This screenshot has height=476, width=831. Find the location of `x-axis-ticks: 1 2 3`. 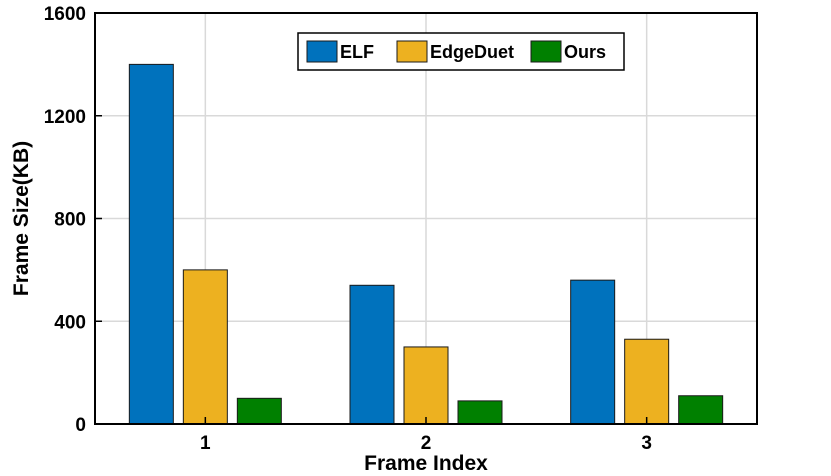

x-axis-ticks: 1 2 3 is located at coordinates (426, 435).